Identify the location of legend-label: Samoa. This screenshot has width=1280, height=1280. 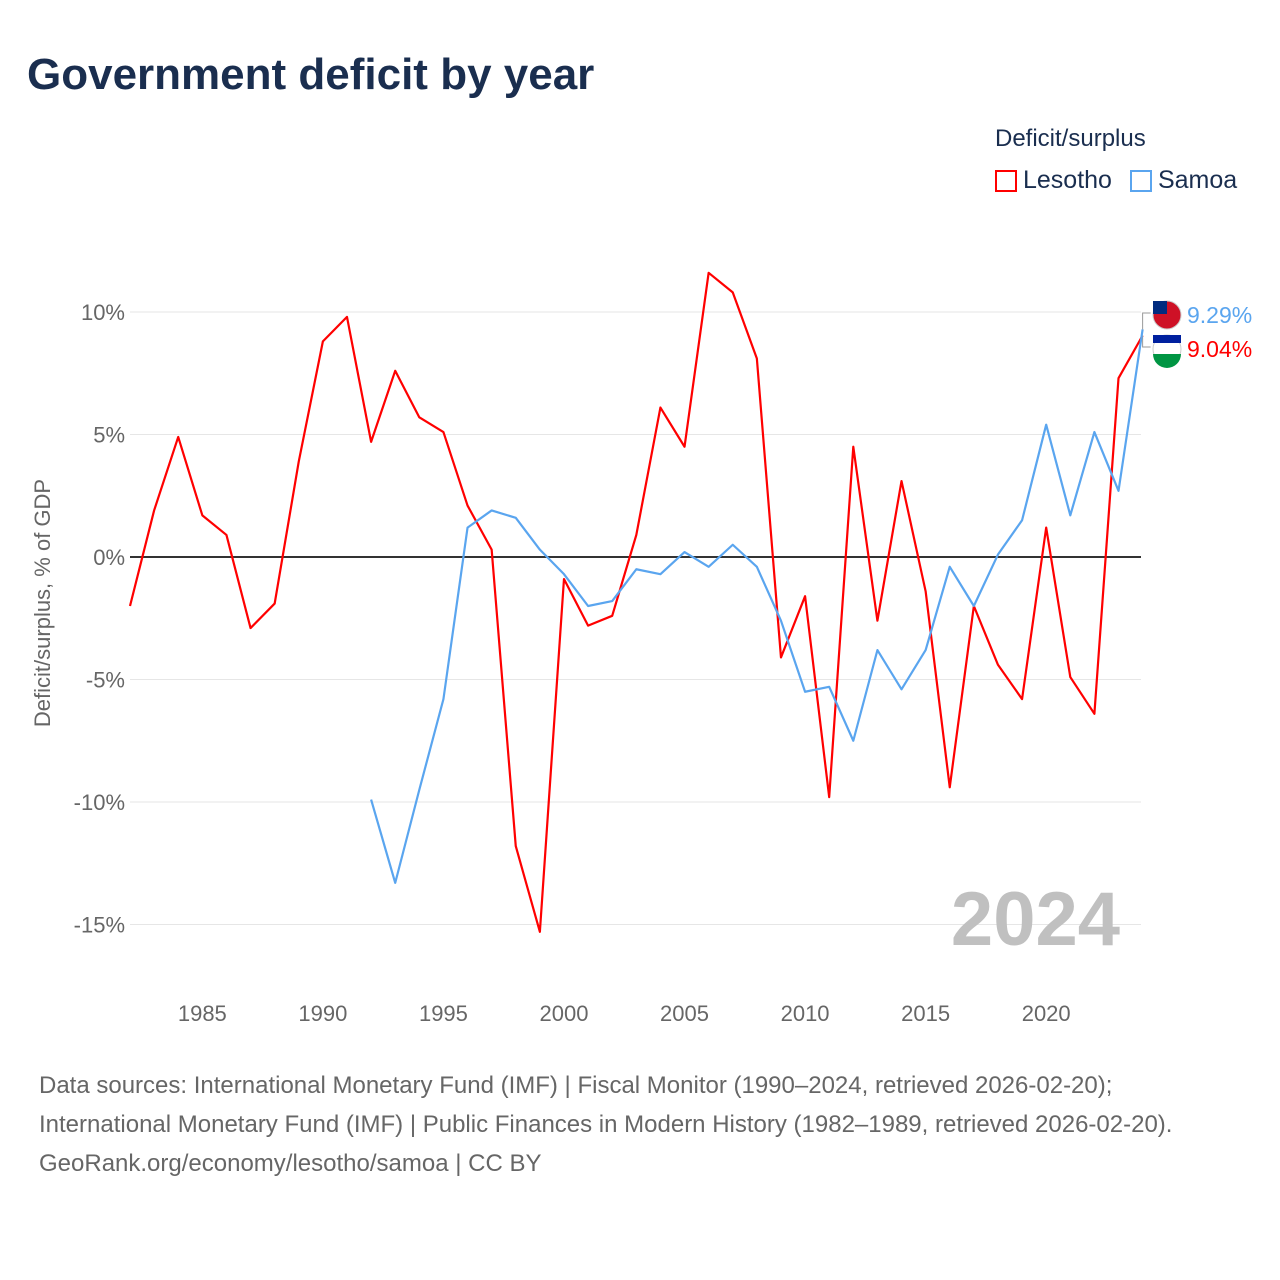
(1197, 180).